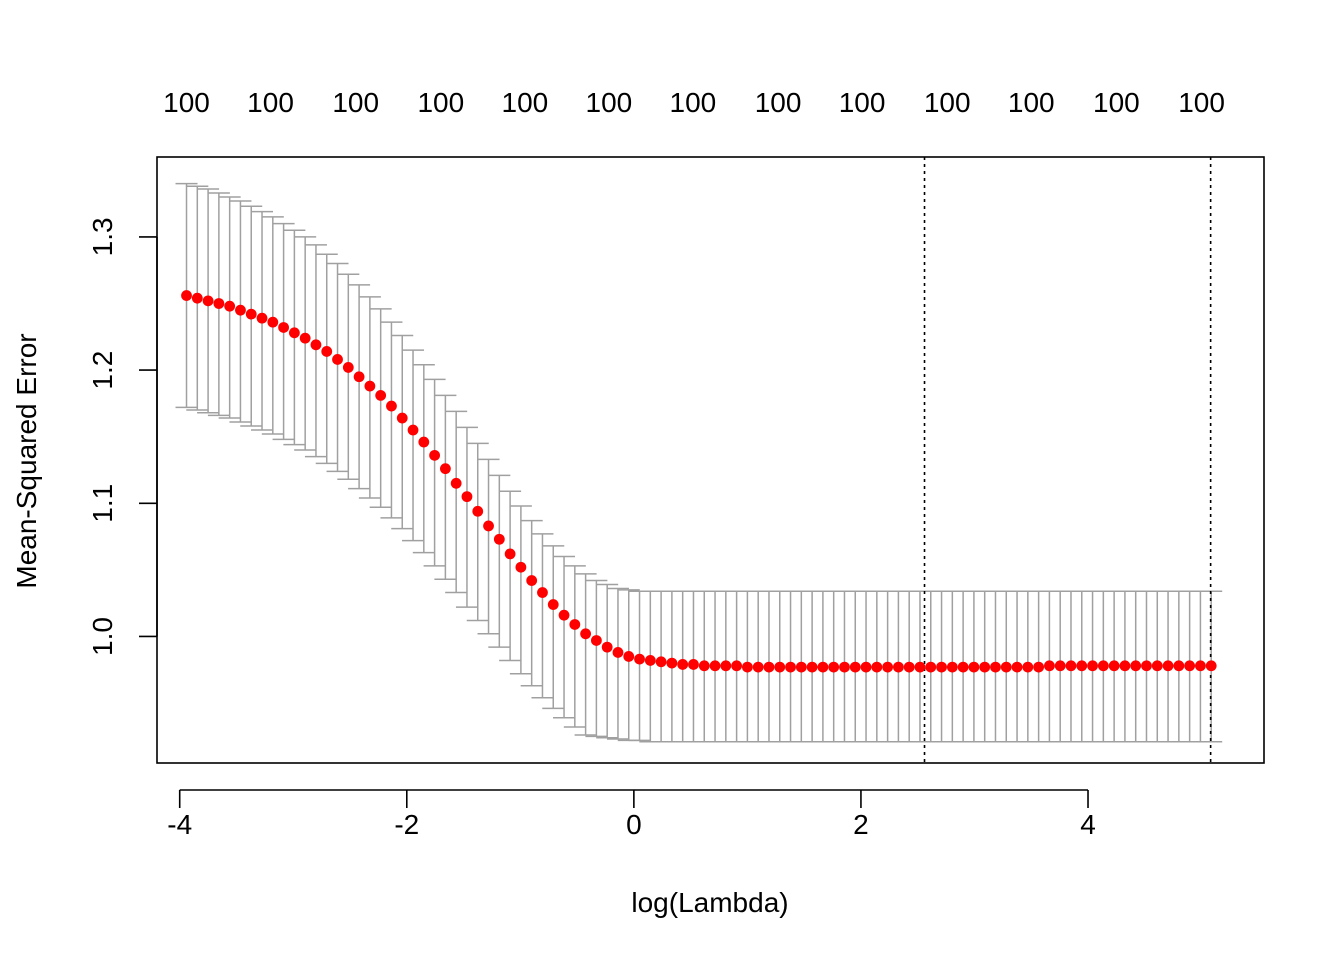  Describe the element at coordinates (102, 503) in the screenshot. I see `y-tick-label: 1.1` at that location.